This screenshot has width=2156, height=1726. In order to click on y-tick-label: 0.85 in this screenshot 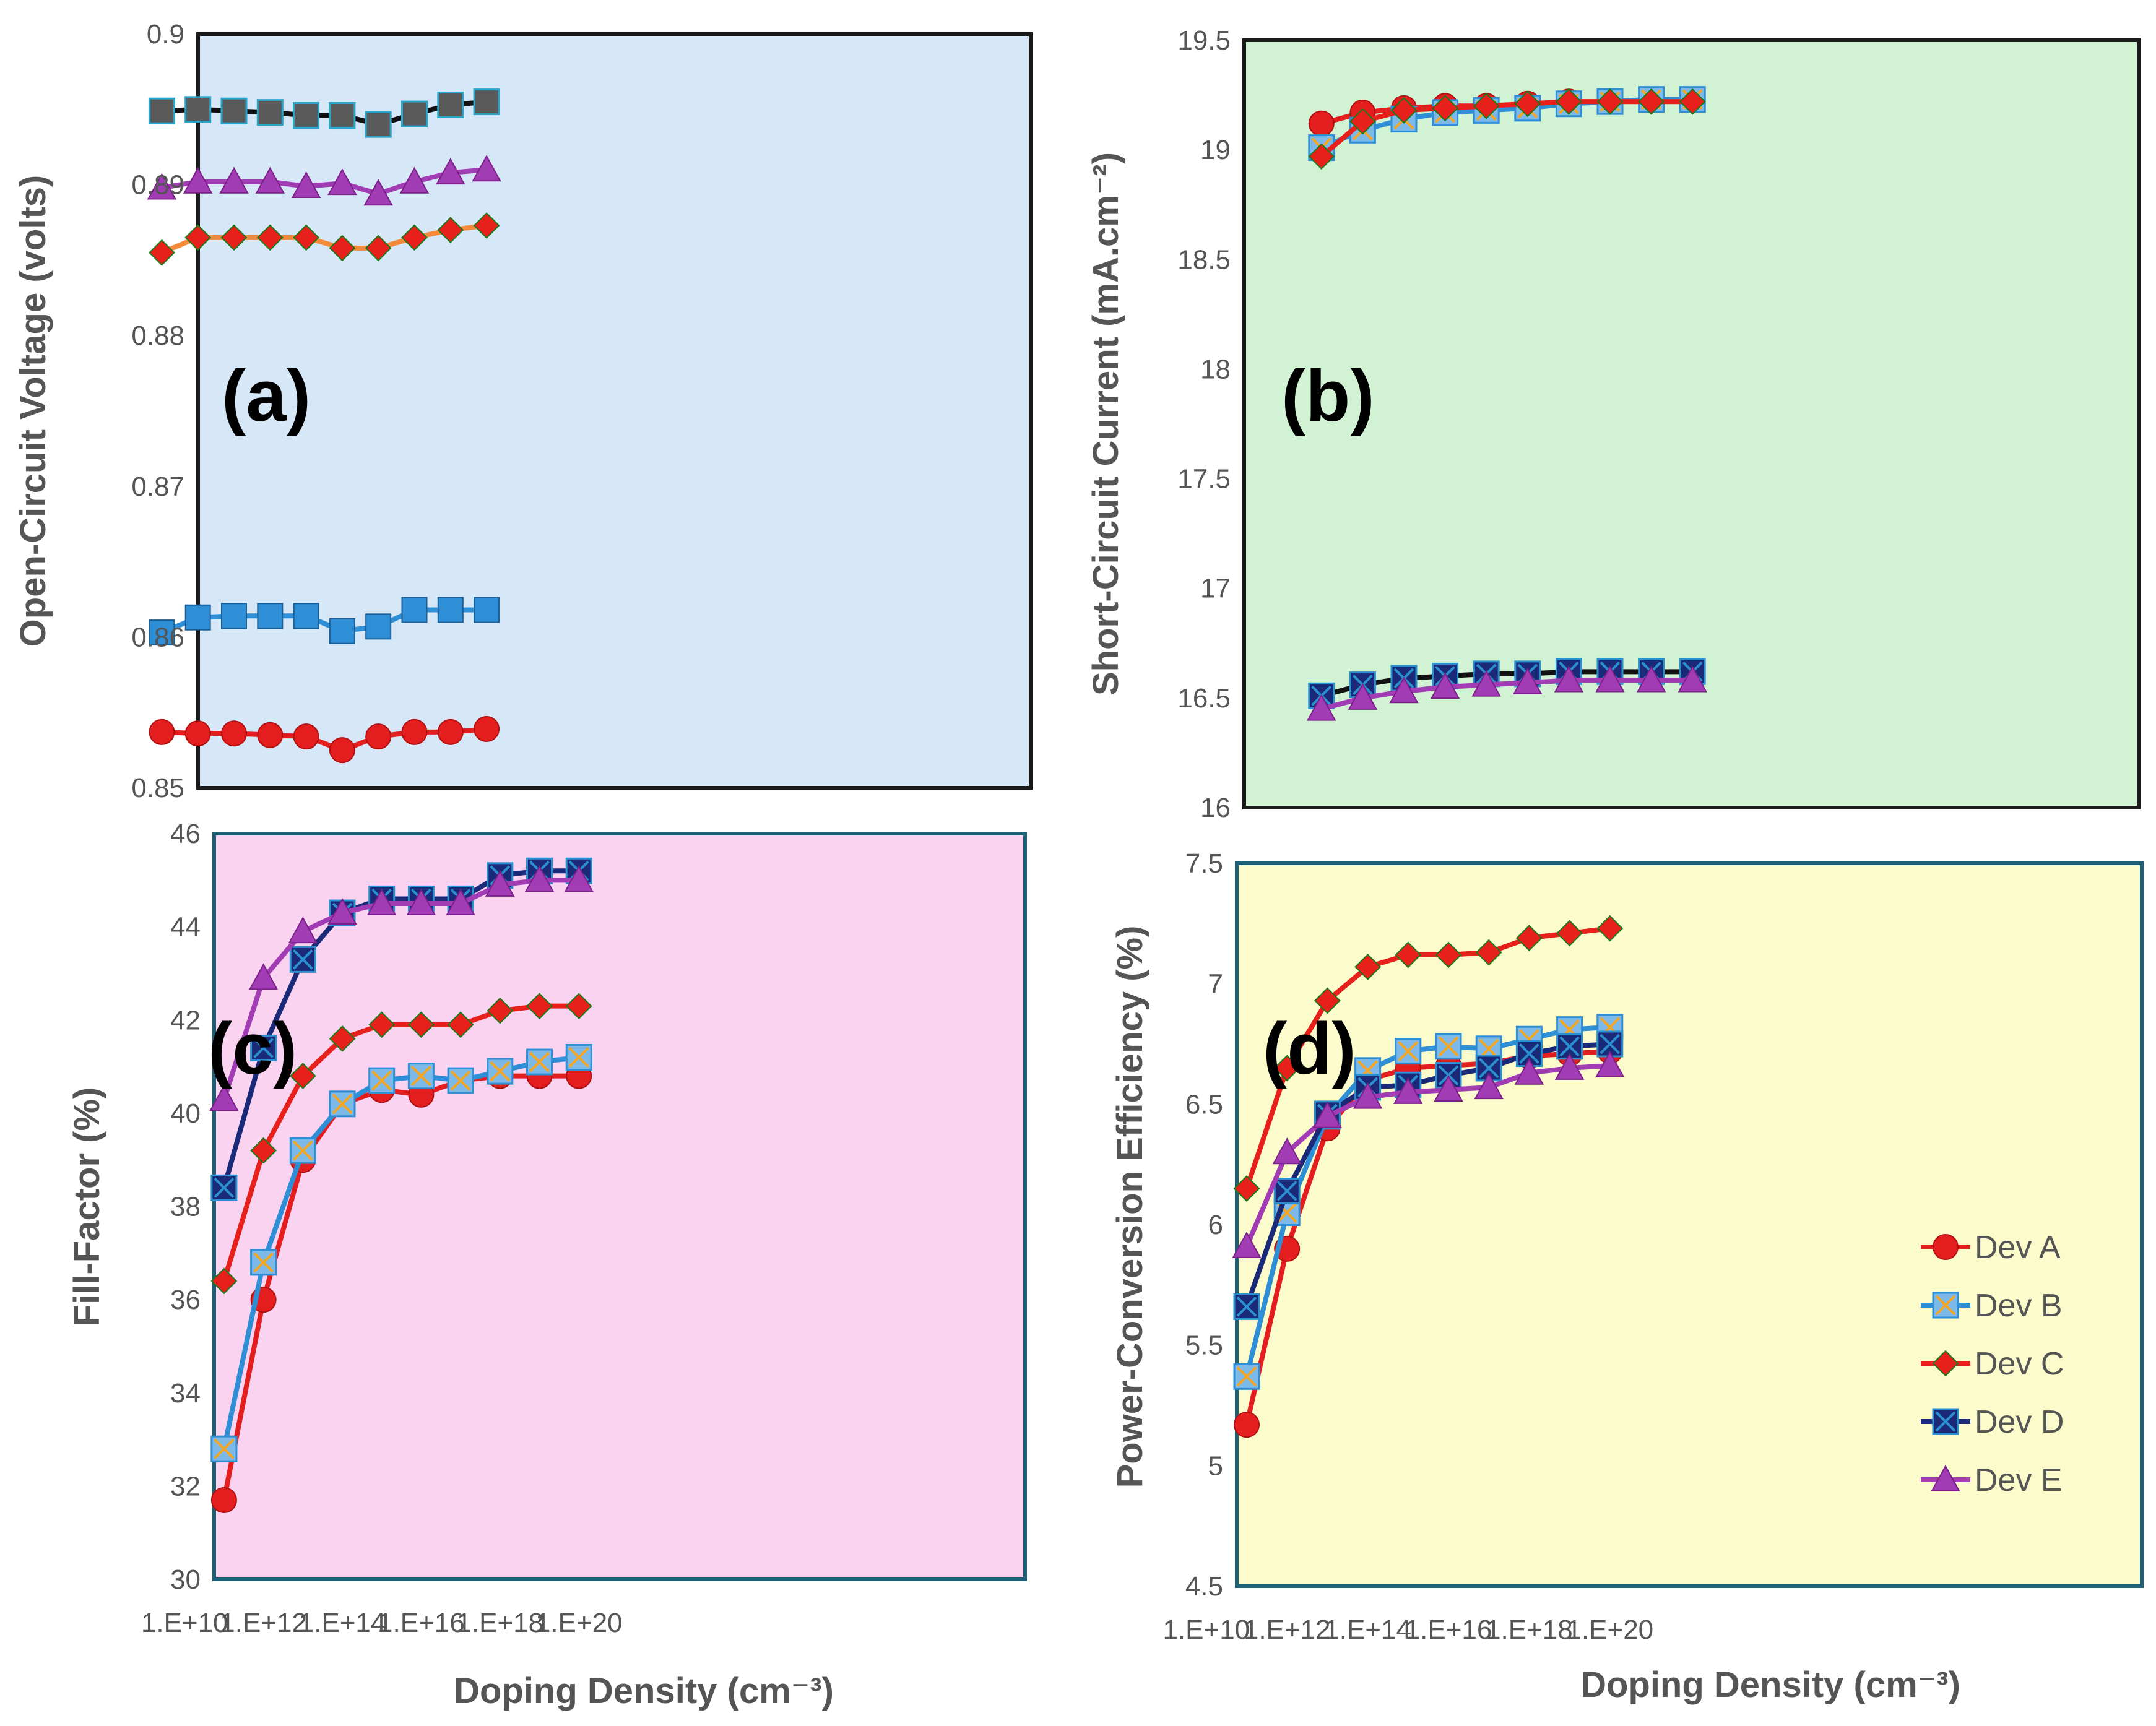, I will do `click(157, 788)`.